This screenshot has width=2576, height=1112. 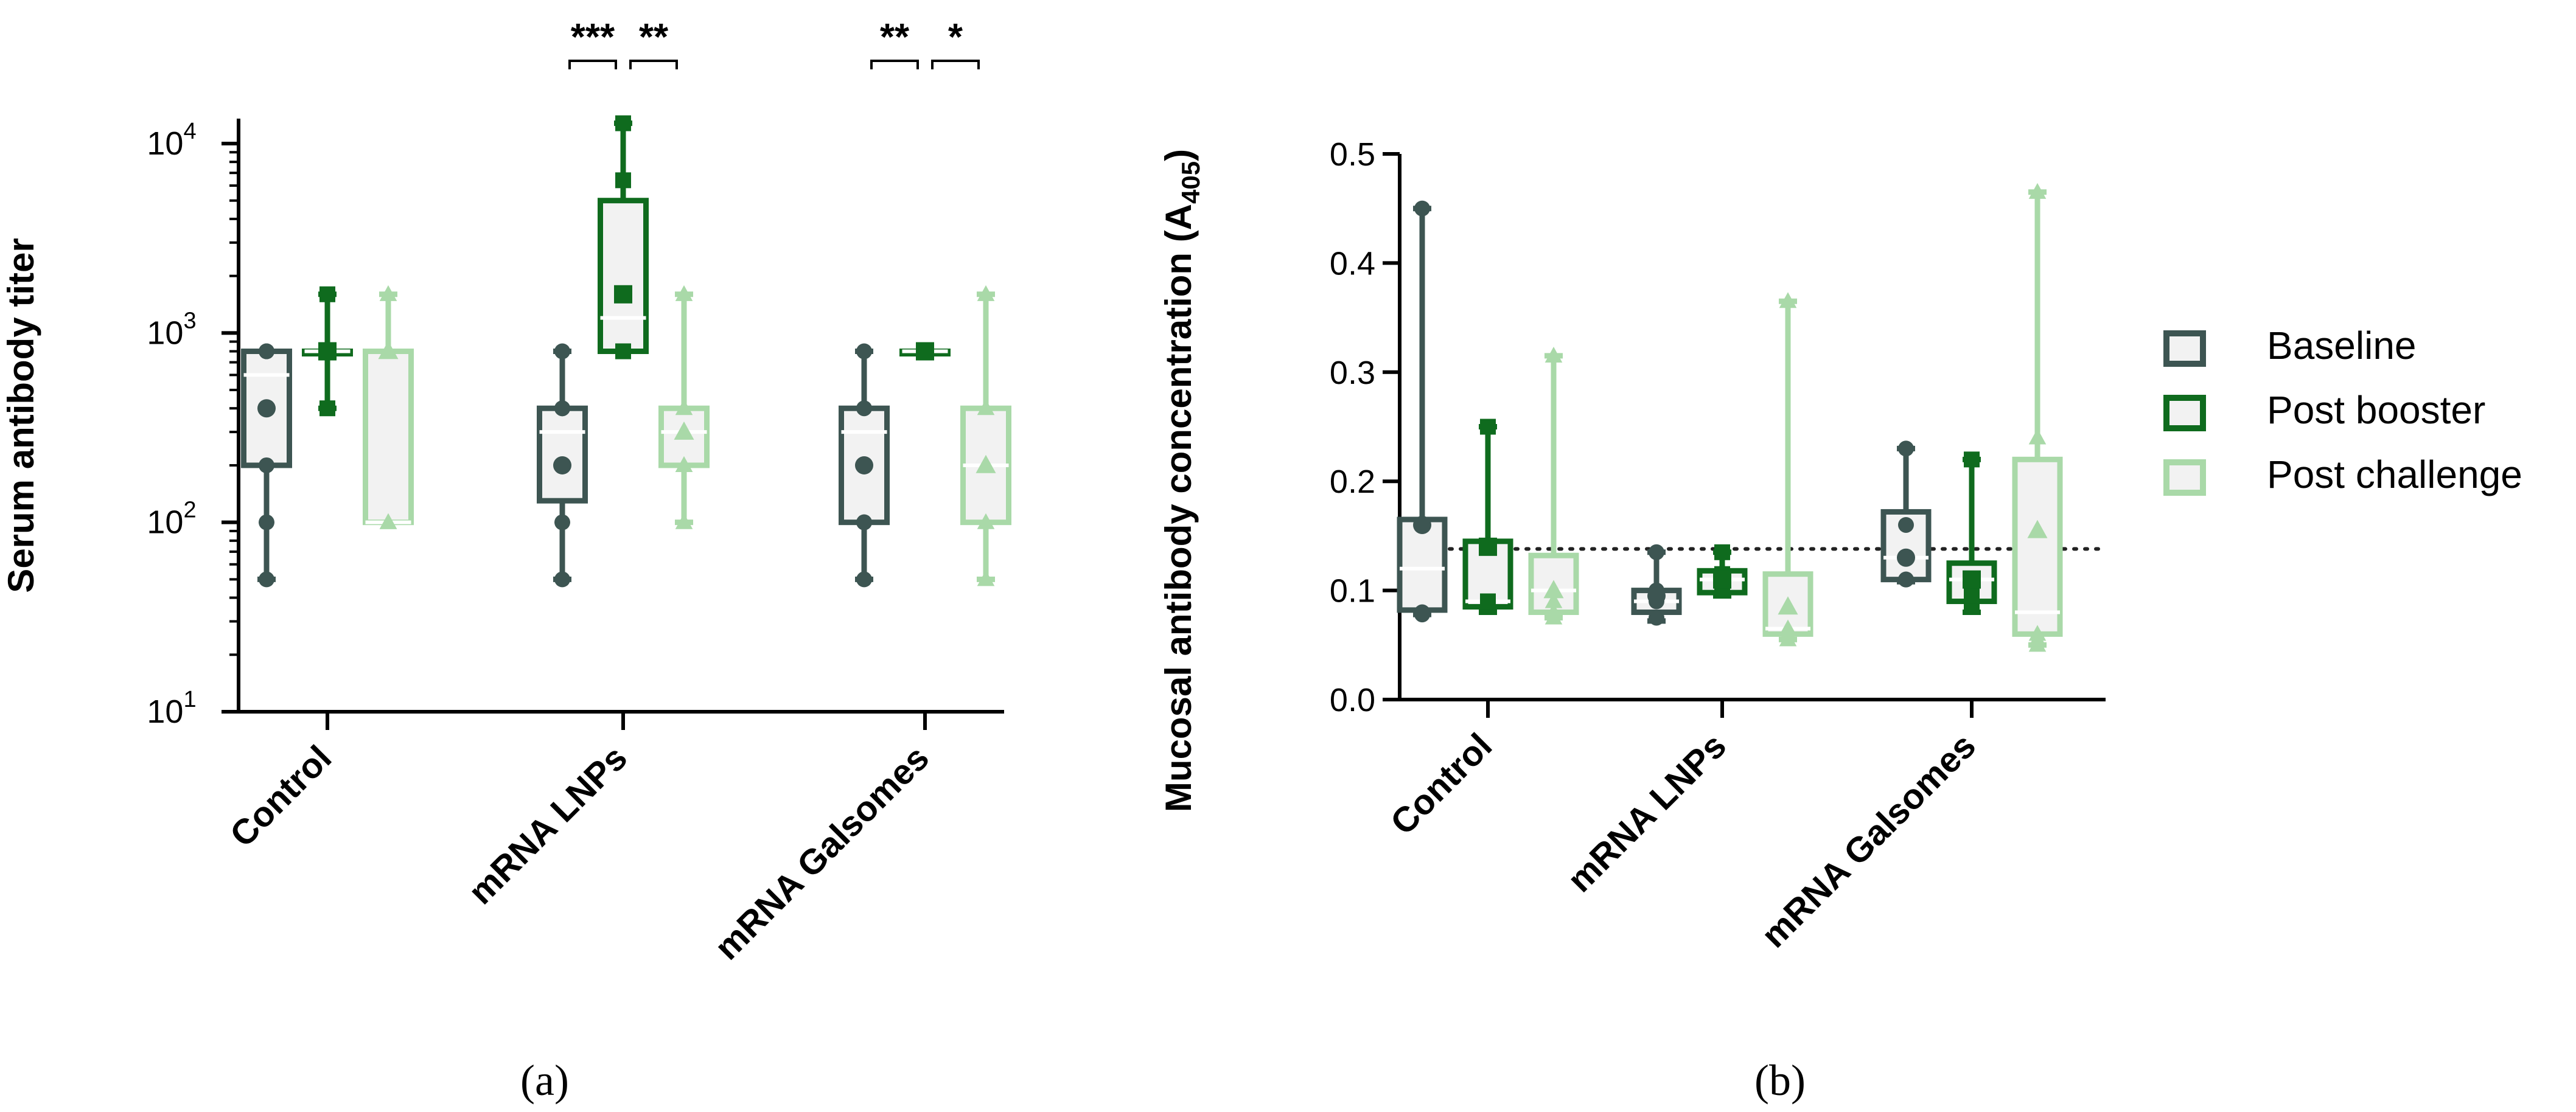 What do you see at coordinates (593, 37) in the screenshot?
I see `significance-label: ***` at bounding box center [593, 37].